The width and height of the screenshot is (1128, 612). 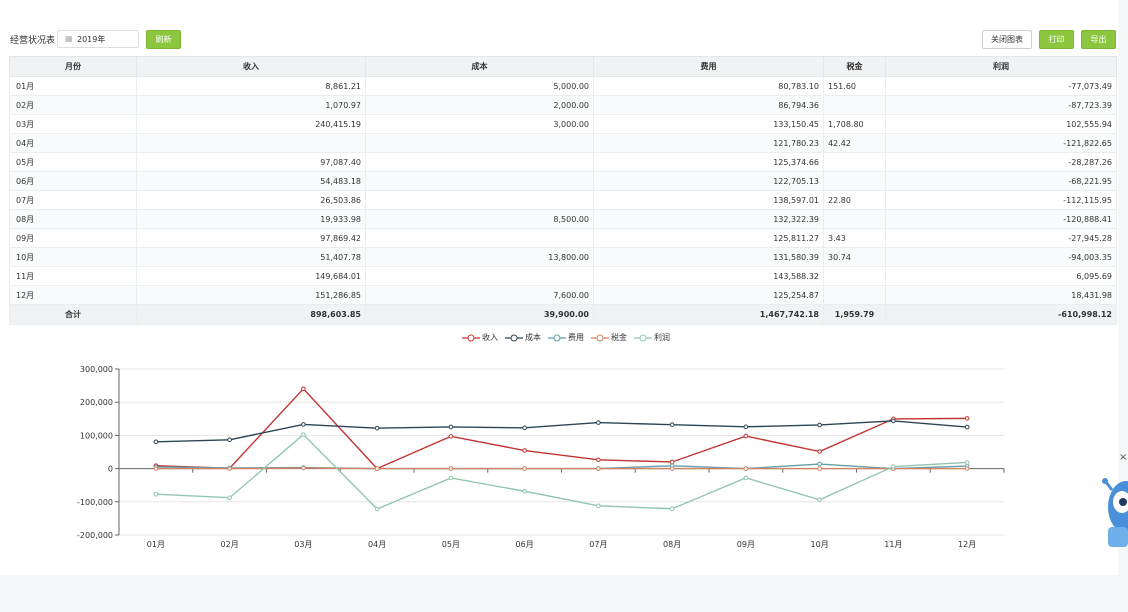 I want to click on table-header-row: 月份 收入 成本 费用 税金 利润, so click(x=563, y=66).